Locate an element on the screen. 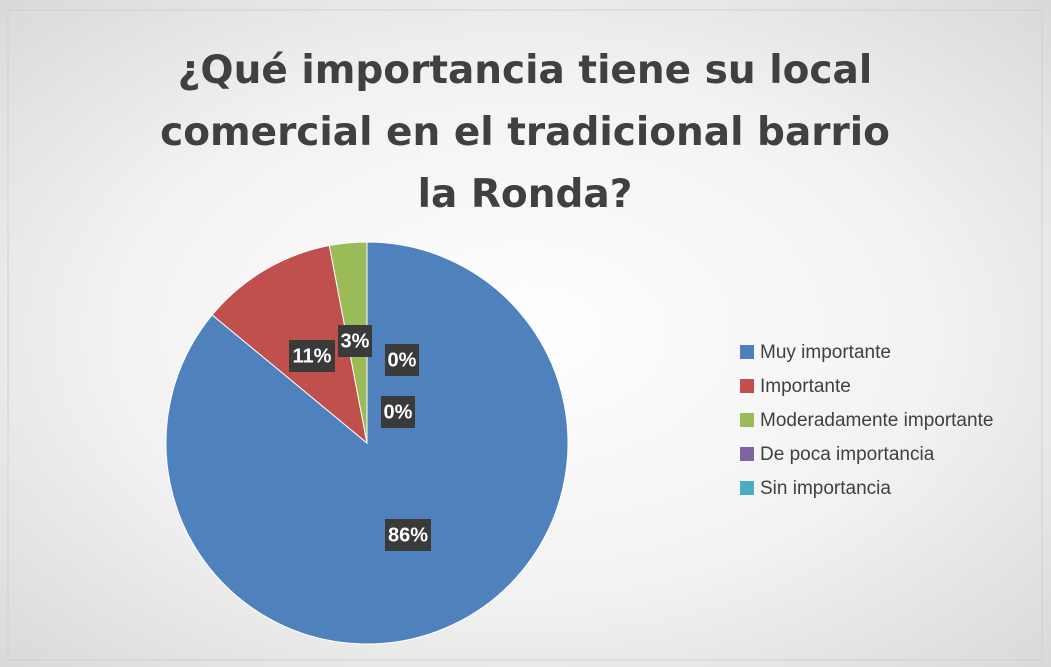 The width and height of the screenshot is (1051, 667). data-label: 86% is located at coordinates (408, 535).